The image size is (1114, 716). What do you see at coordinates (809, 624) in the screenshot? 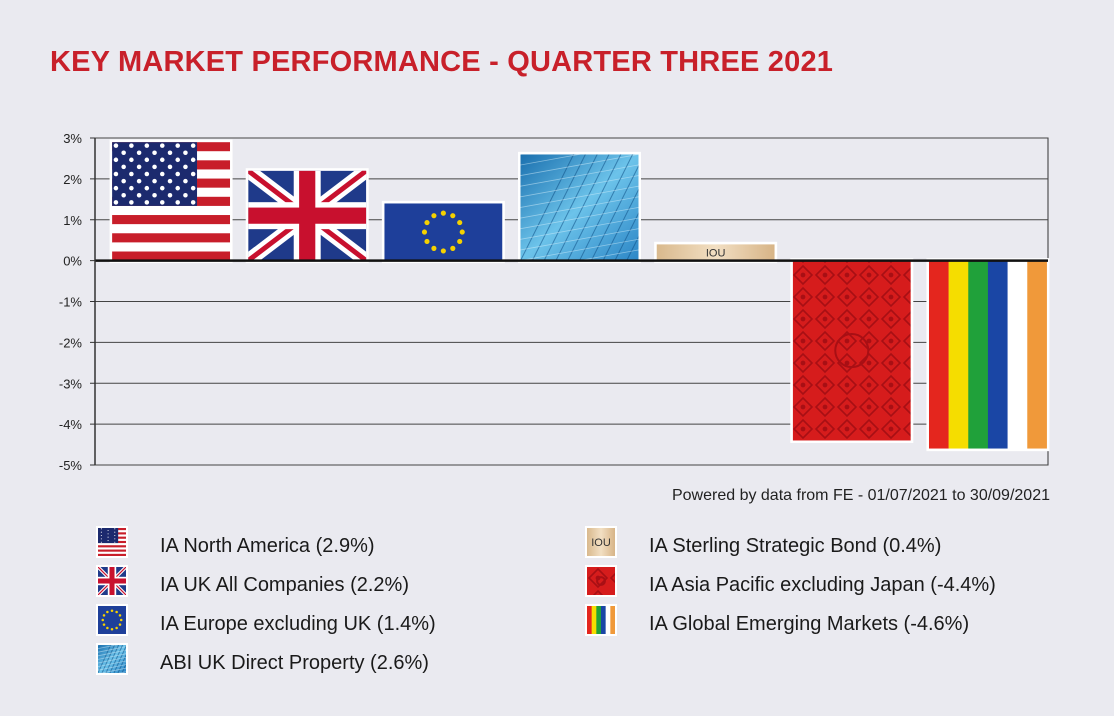
I see `legend-label: IA Global Emerging Markets (-4.6%)` at bounding box center [809, 624].